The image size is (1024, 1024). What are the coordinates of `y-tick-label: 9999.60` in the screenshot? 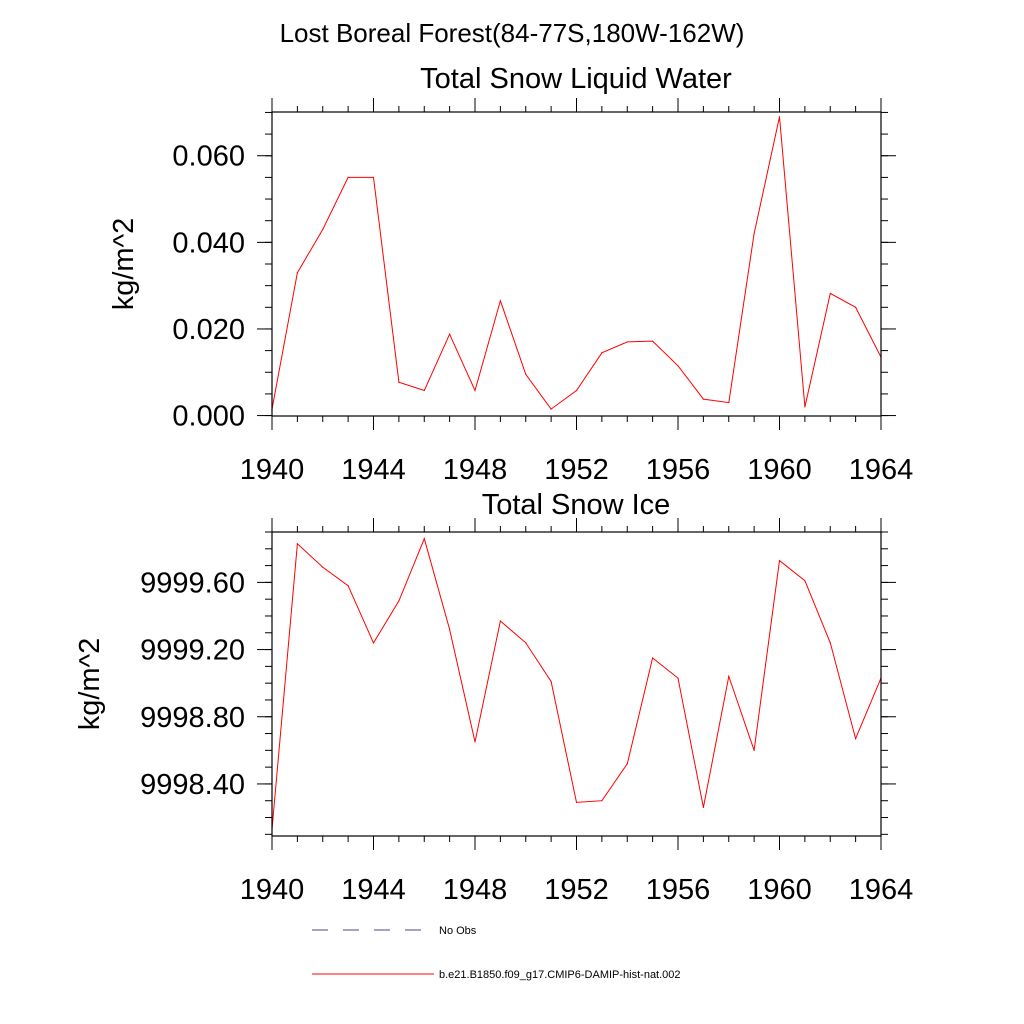 It's located at (192, 583).